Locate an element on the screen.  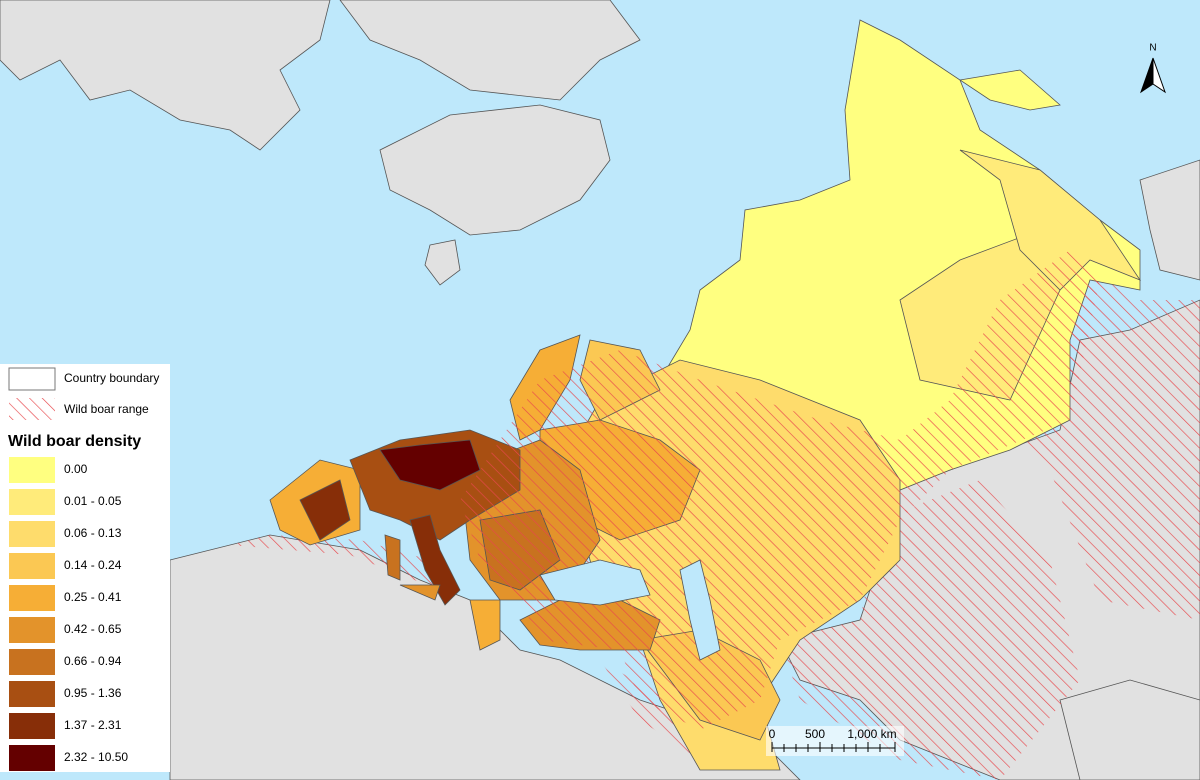
legend-label: 0.14 - 0.24 is located at coordinates (93, 565).